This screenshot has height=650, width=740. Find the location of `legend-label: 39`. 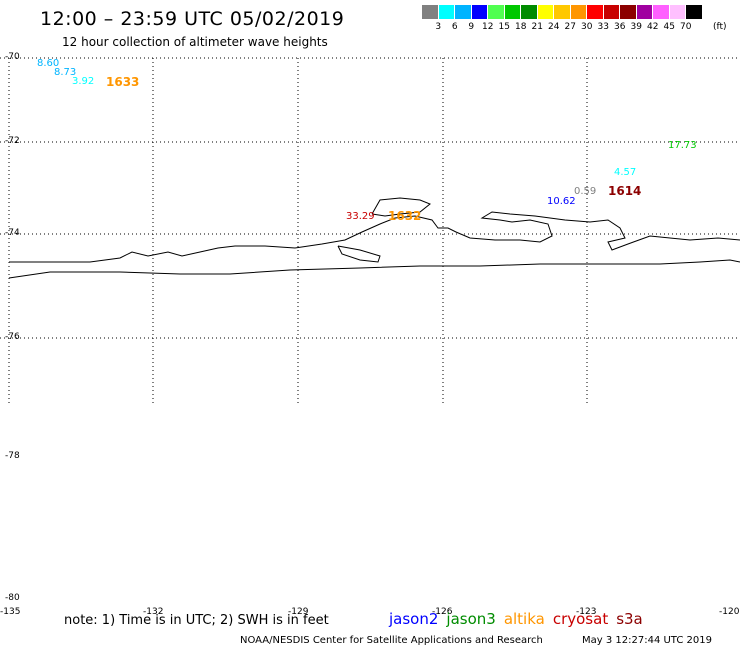

legend-label: 39 is located at coordinates (636, 27).